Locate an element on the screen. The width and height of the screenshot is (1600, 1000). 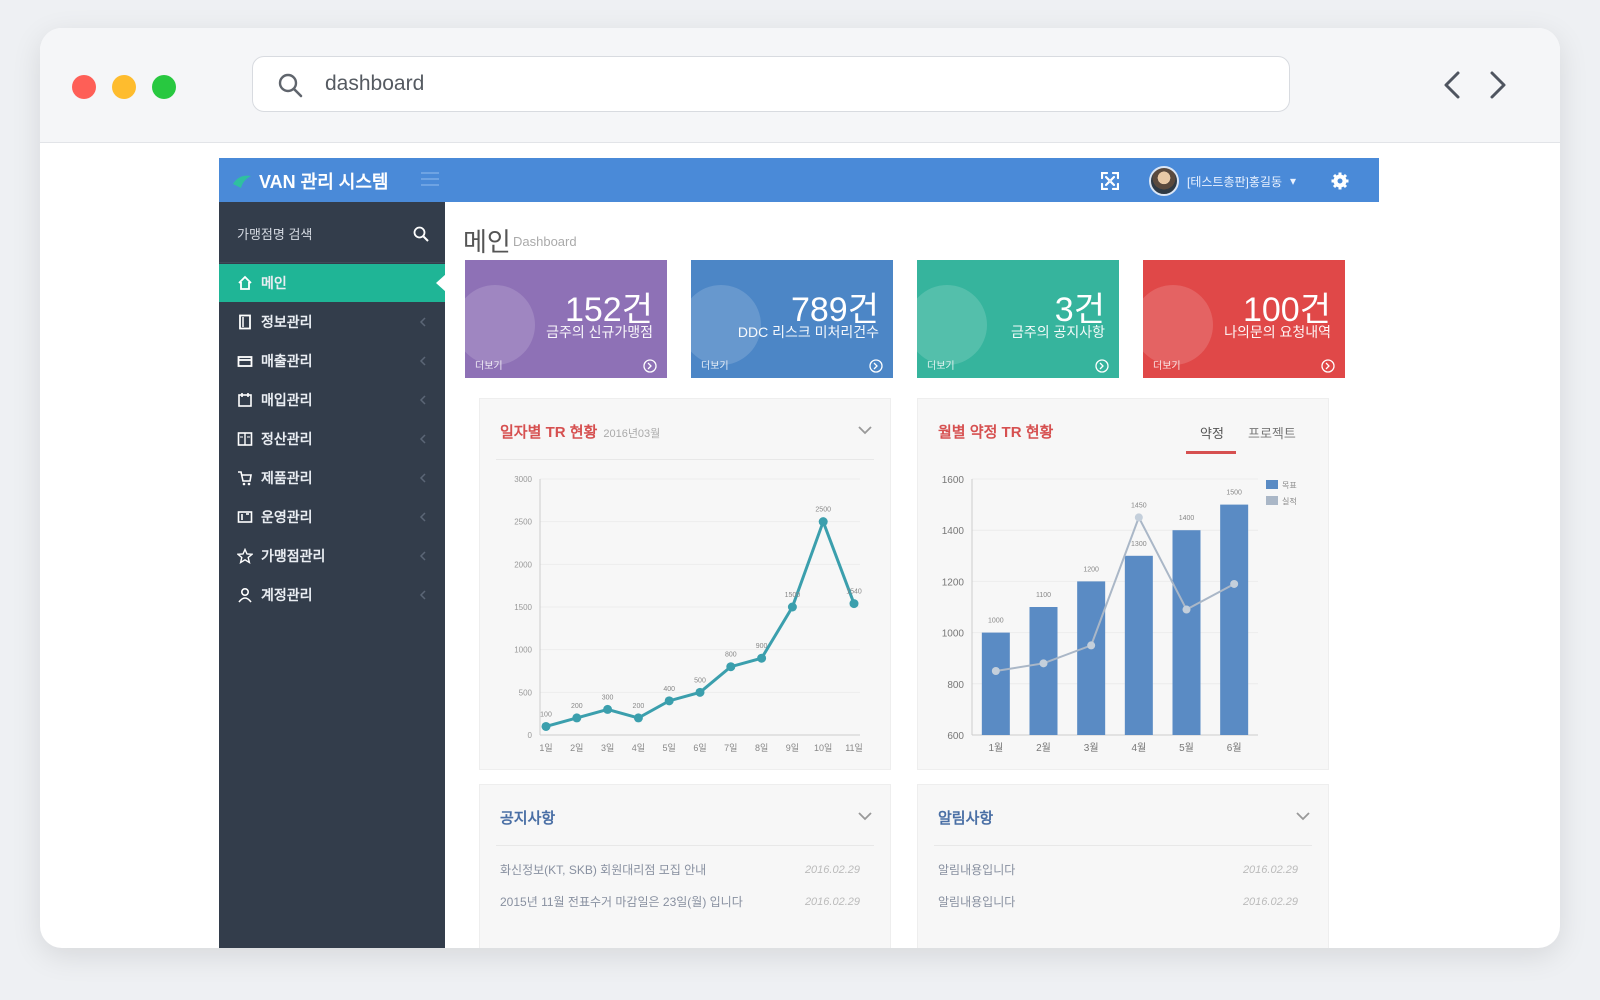
stat-card: 100건 나의문의 요청내역 더보기 is located at coordinates (1244, 319).